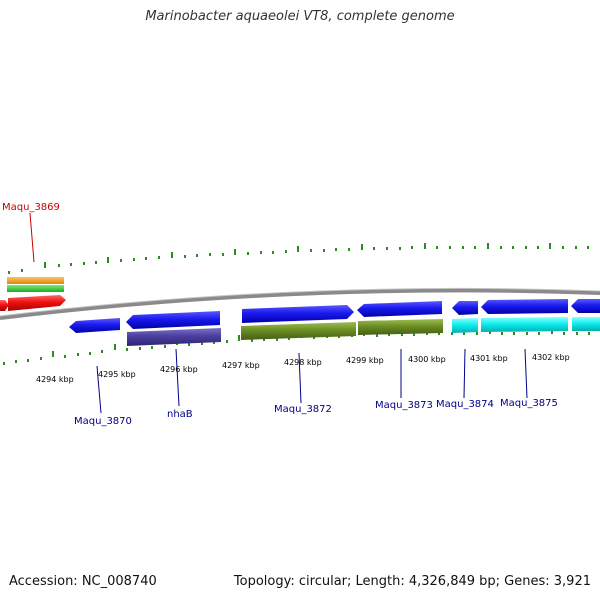 The width and height of the screenshot is (600, 600). Describe the element at coordinates (179, 369) in the screenshot. I see `scale-label-4296: 4296 kbp` at that location.